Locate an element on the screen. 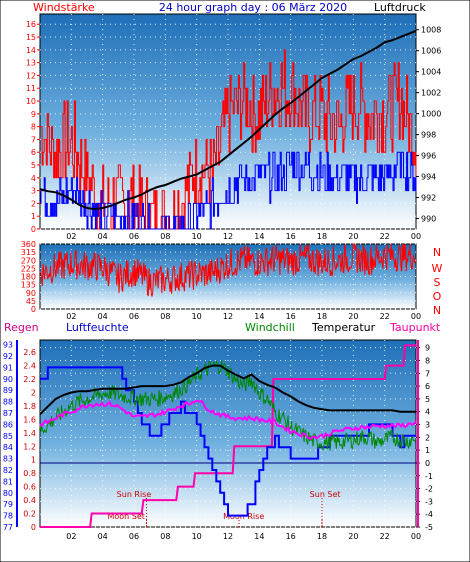  wind-y-tick: 11 is located at coordinates (31, 88).